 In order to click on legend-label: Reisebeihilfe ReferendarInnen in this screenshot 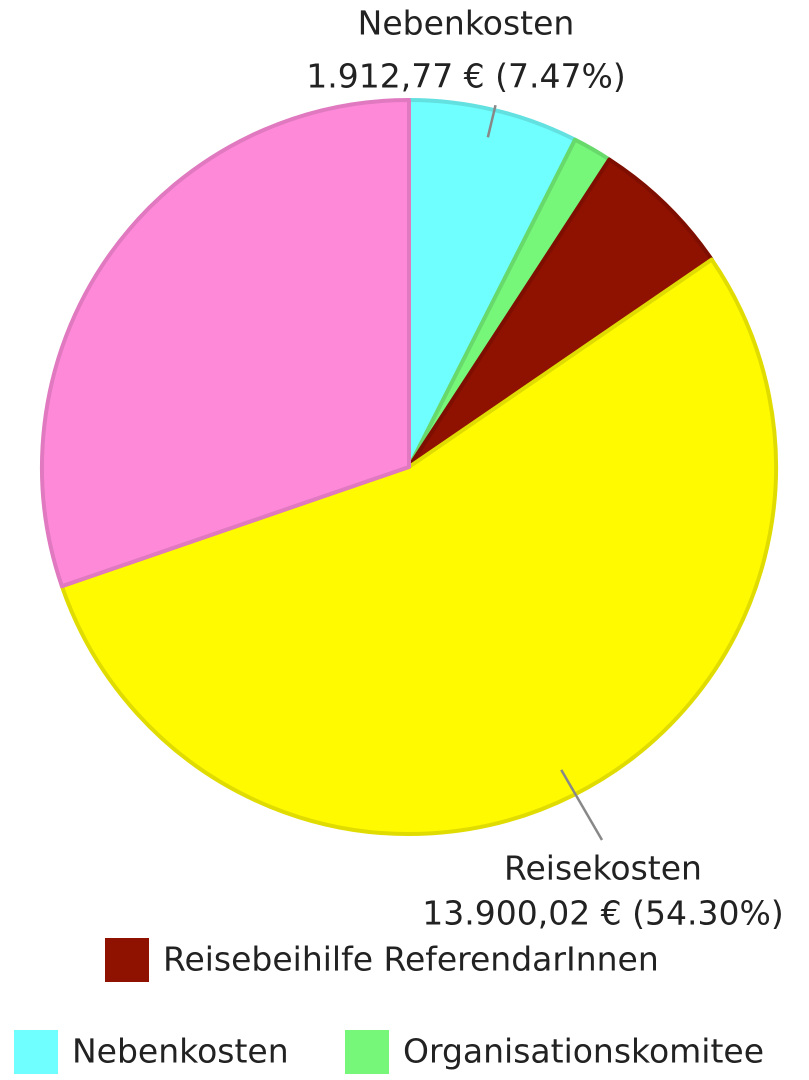, I will do `click(411, 959)`.